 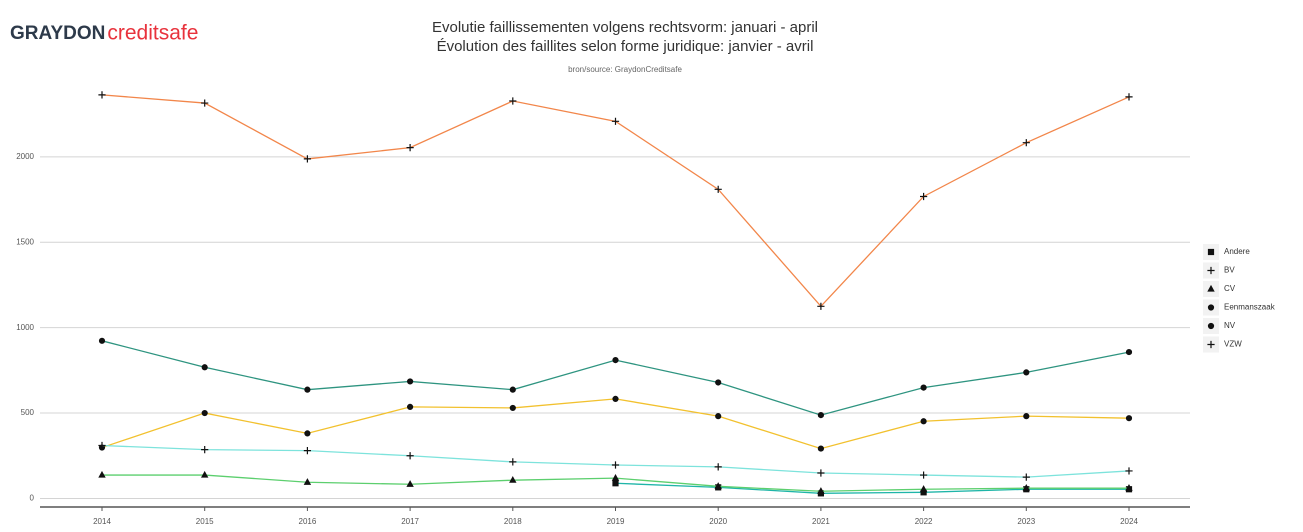 What do you see at coordinates (25, 327) in the screenshot?
I see `y-tick-label: 1000` at bounding box center [25, 327].